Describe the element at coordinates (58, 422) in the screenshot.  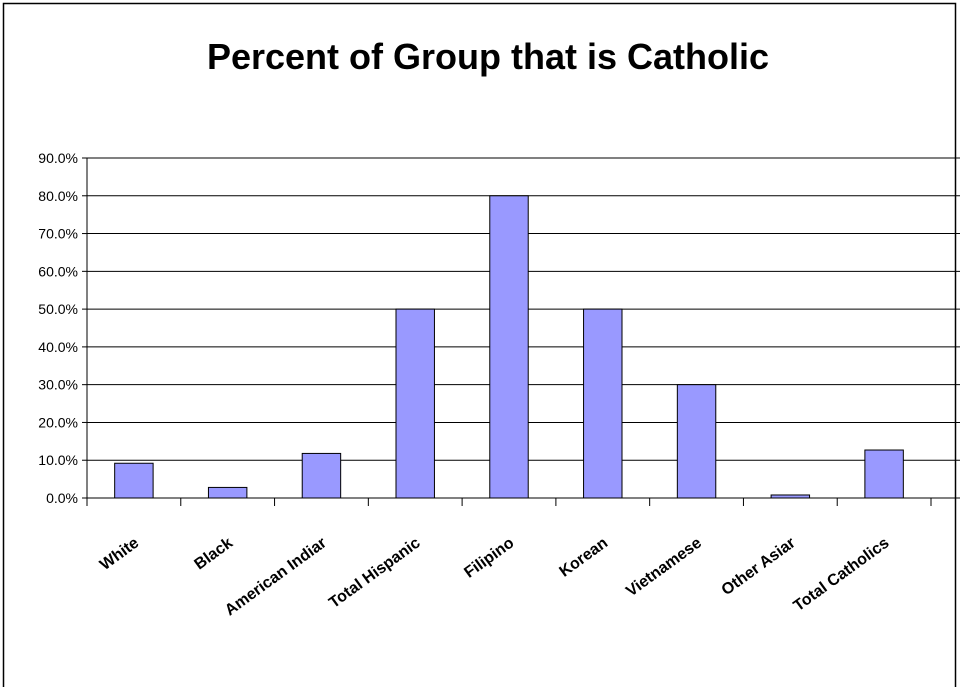
I see `y-tick-label: 20.0%` at that location.